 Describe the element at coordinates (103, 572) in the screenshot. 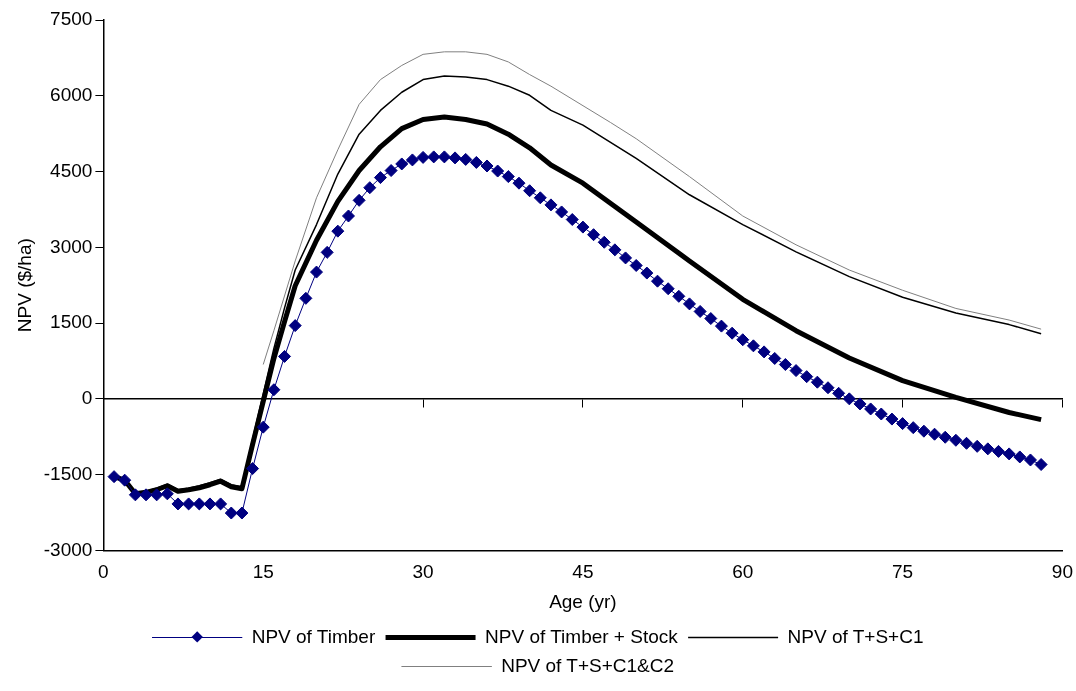

I see `x-tick-label: 0` at that location.